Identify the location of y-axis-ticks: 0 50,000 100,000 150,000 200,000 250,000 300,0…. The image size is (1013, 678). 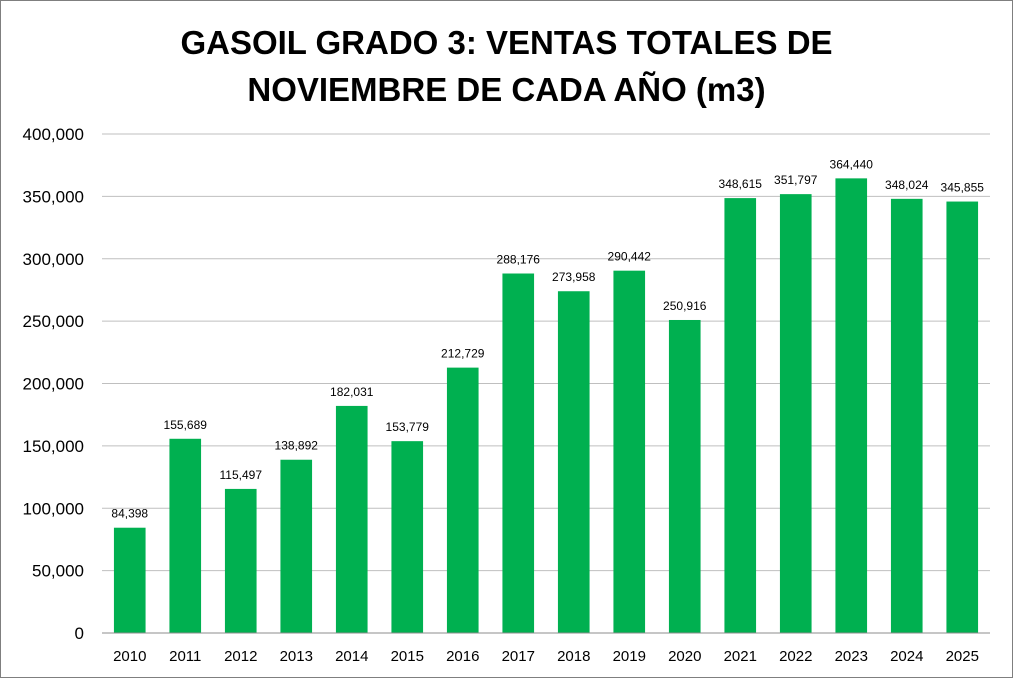
(53, 384).